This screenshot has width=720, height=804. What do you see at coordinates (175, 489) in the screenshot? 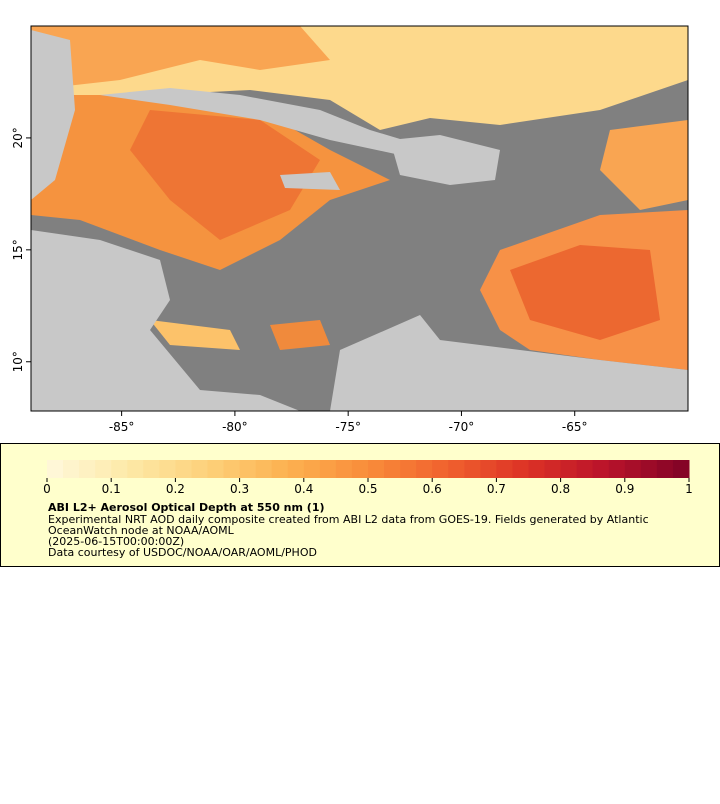
I see `colorbar-tick-label: 0.2` at bounding box center [175, 489].